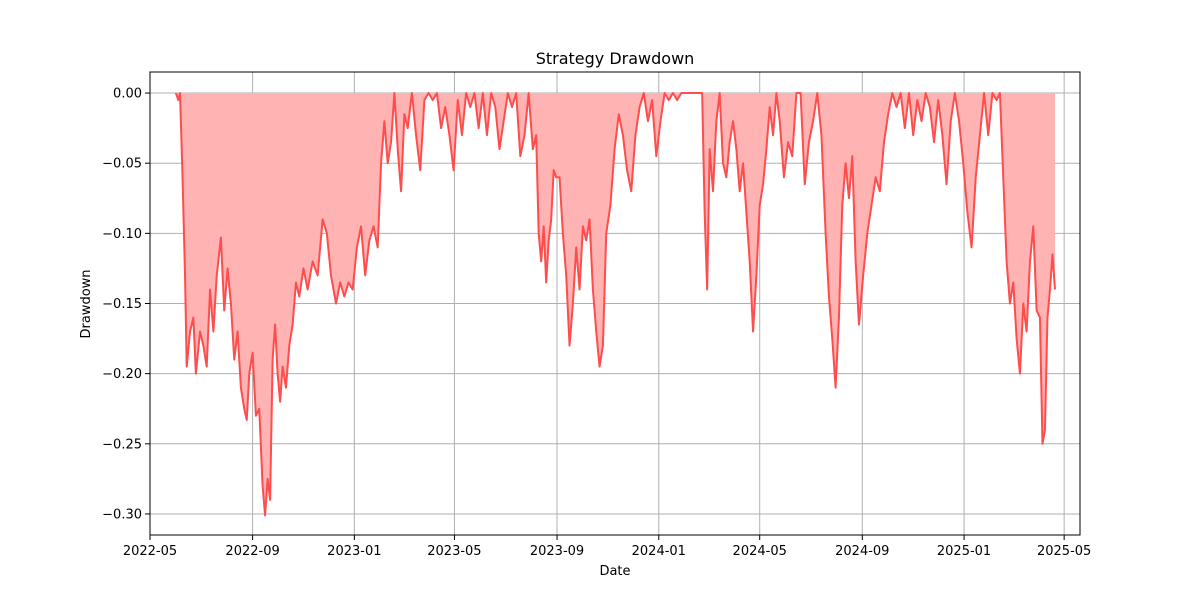 Image resolution: width=1200 pixels, height=600 pixels. I want to click on y-tick-label: −0.05, so click(122, 164).